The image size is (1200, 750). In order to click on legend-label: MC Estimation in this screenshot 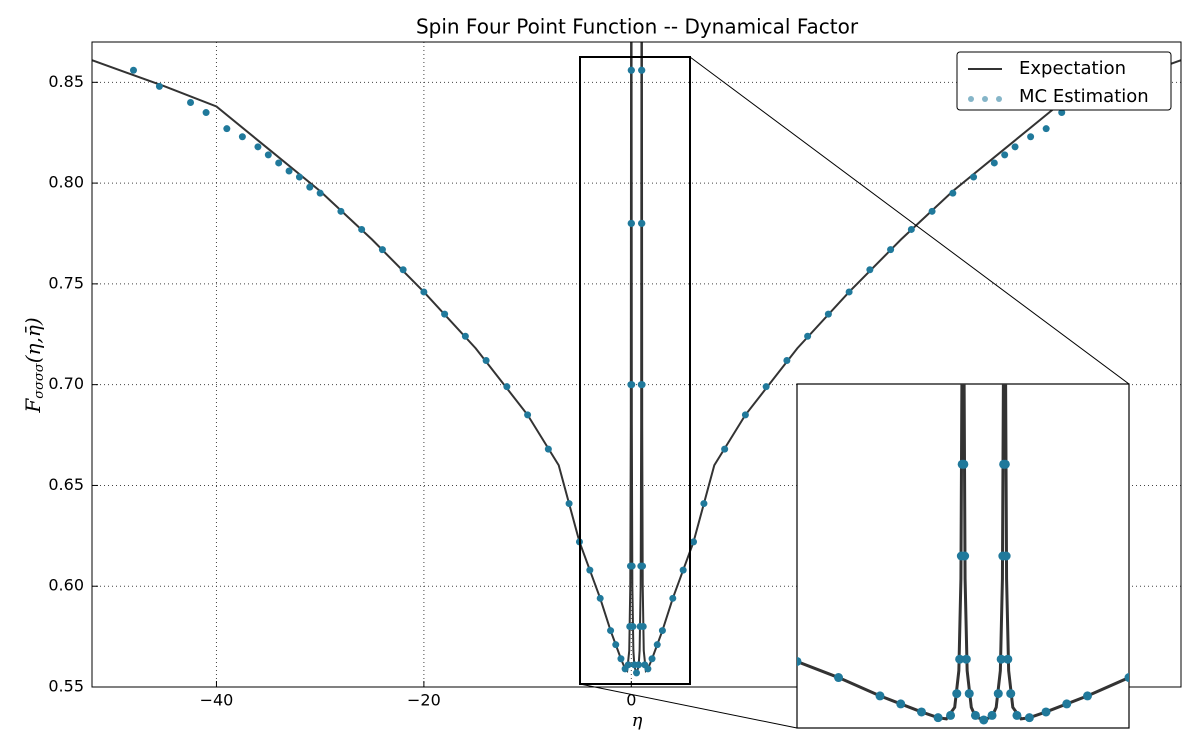, I will do `click(1084, 96)`.